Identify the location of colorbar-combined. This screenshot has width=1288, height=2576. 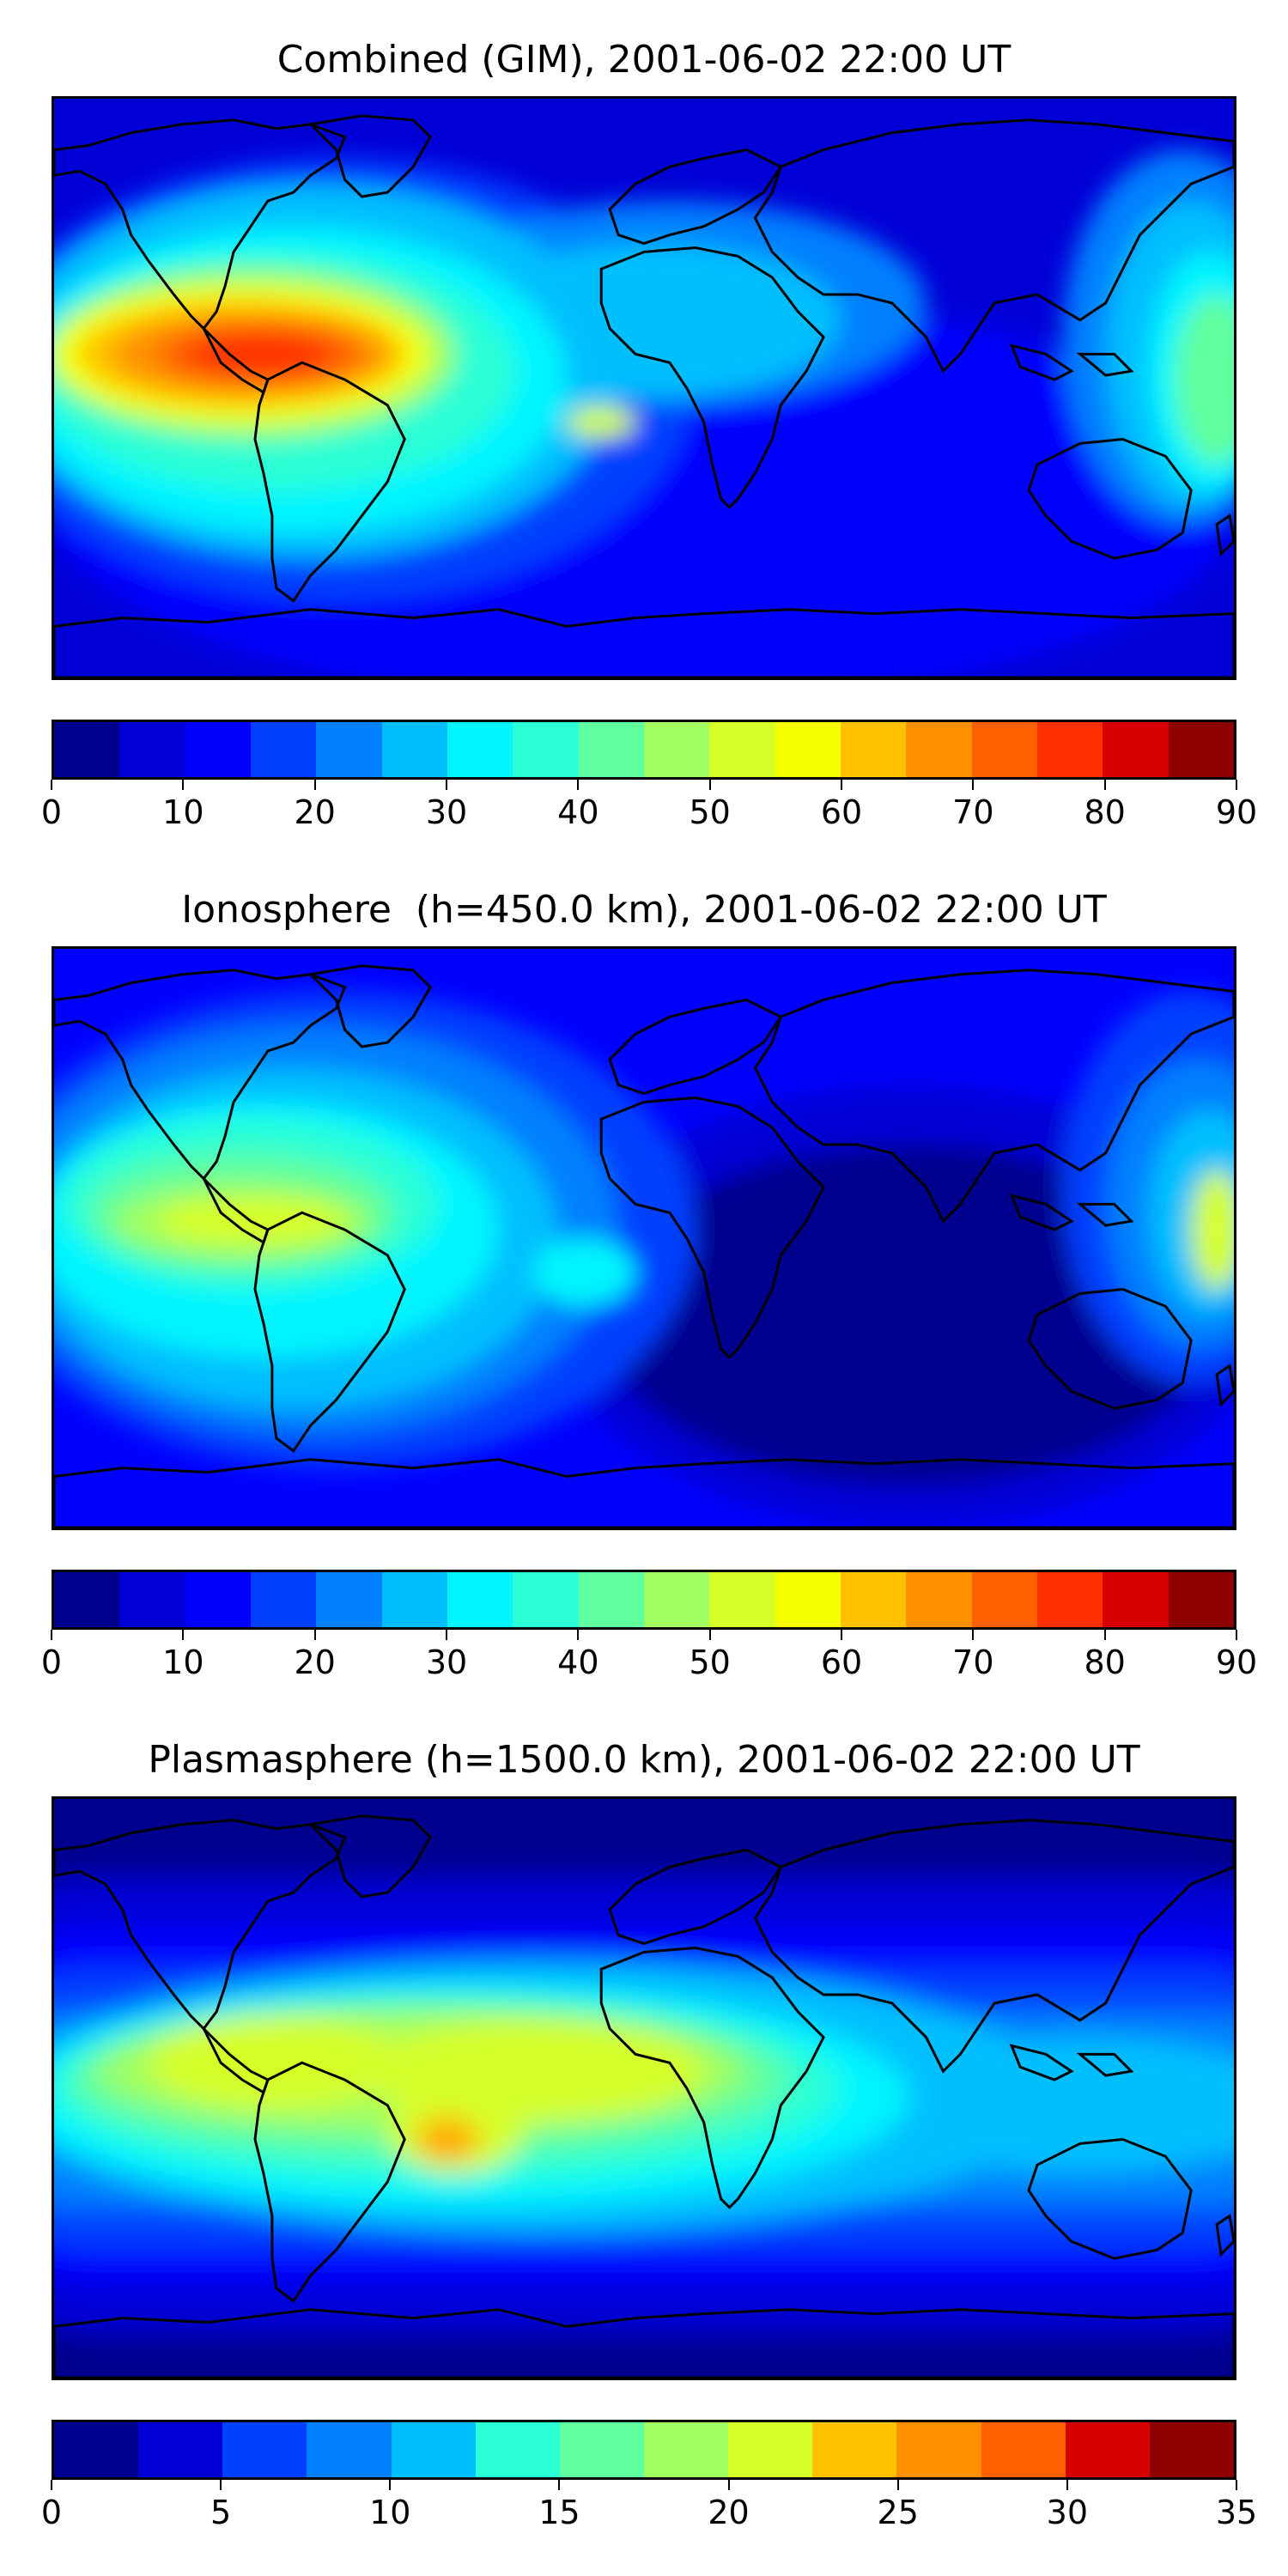
(644, 750).